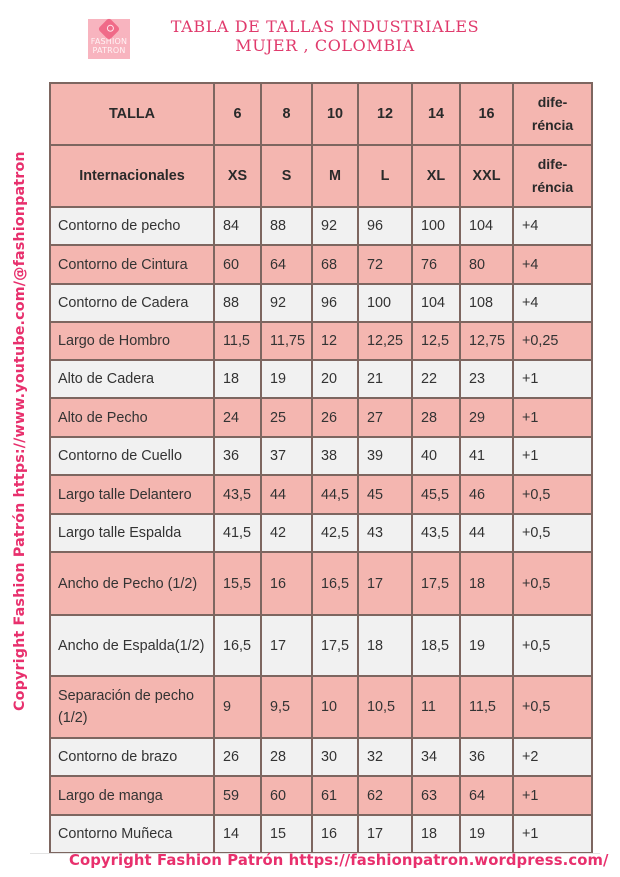 The width and height of the screenshot is (620, 877). What do you see at coordinates (436, 341) in the screenshot?
I see `measurement-value: 12,5` at bounding box center [436, 341].